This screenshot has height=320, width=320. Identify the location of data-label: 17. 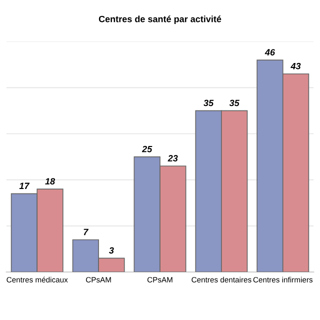
(24, 186).